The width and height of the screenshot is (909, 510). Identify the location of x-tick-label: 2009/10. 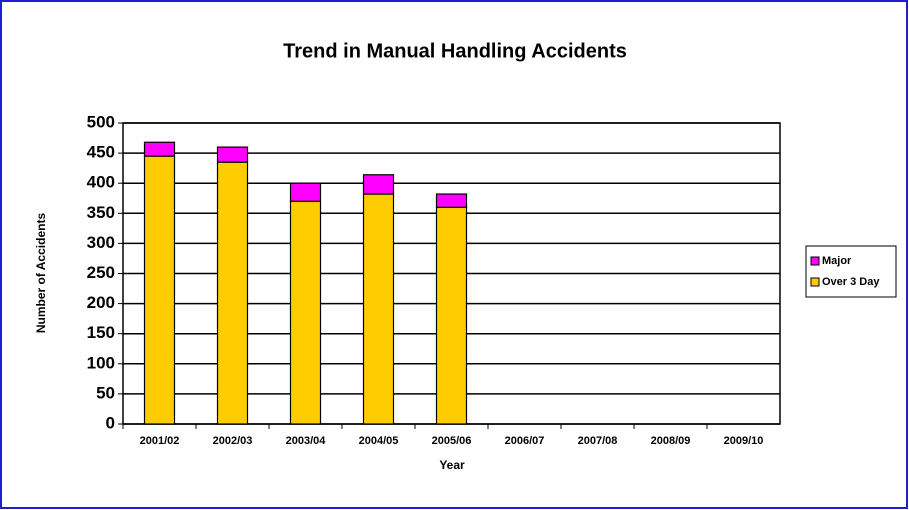
(744, 441).